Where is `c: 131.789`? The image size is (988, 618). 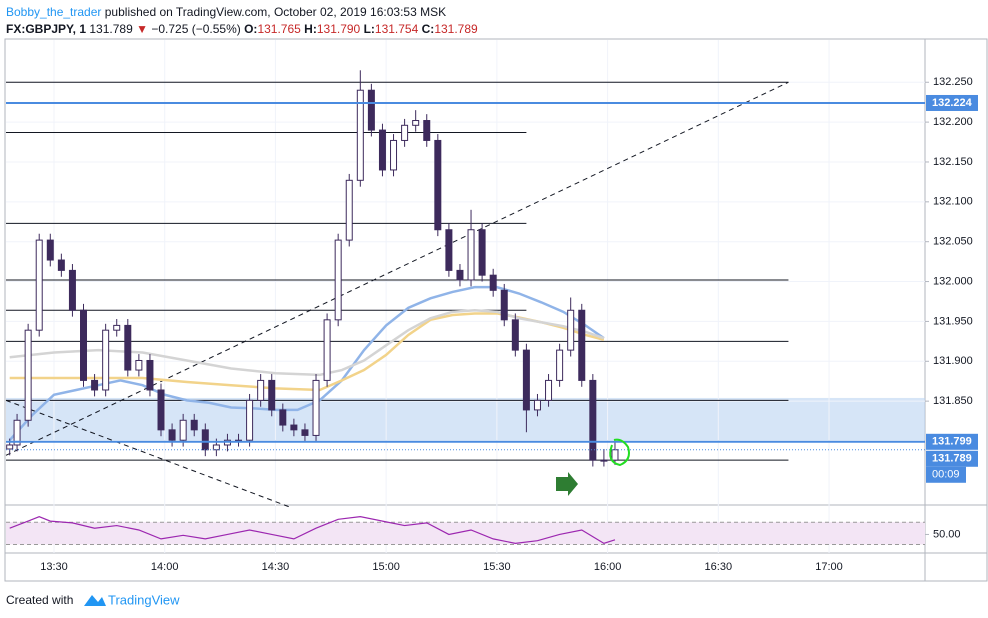 c: 131.789 is located at coordinates (456, 29).